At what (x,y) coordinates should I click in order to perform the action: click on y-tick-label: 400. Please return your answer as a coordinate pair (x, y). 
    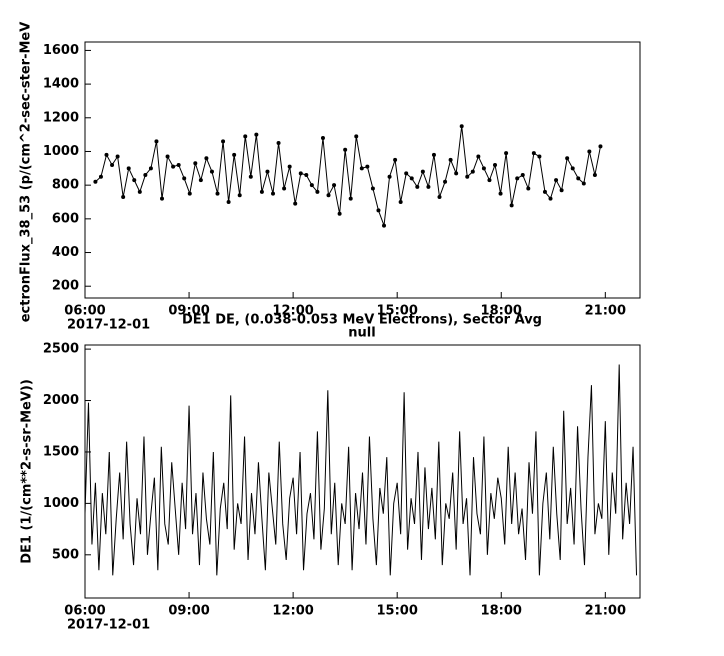
    Looking at the image, I should click on (65, 252).